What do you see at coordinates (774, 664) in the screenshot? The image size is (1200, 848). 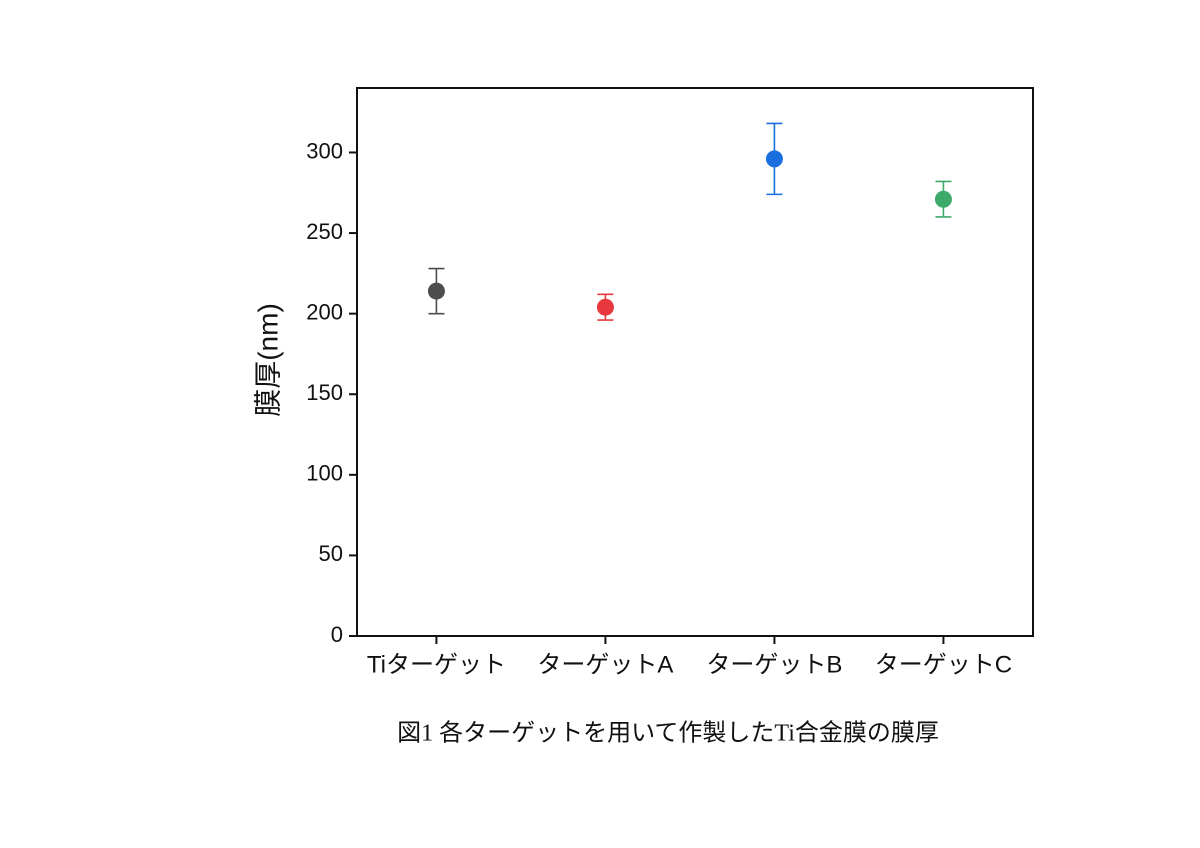 I see `x-tick-label: ターゲットB` at bounding box center [774, 664].